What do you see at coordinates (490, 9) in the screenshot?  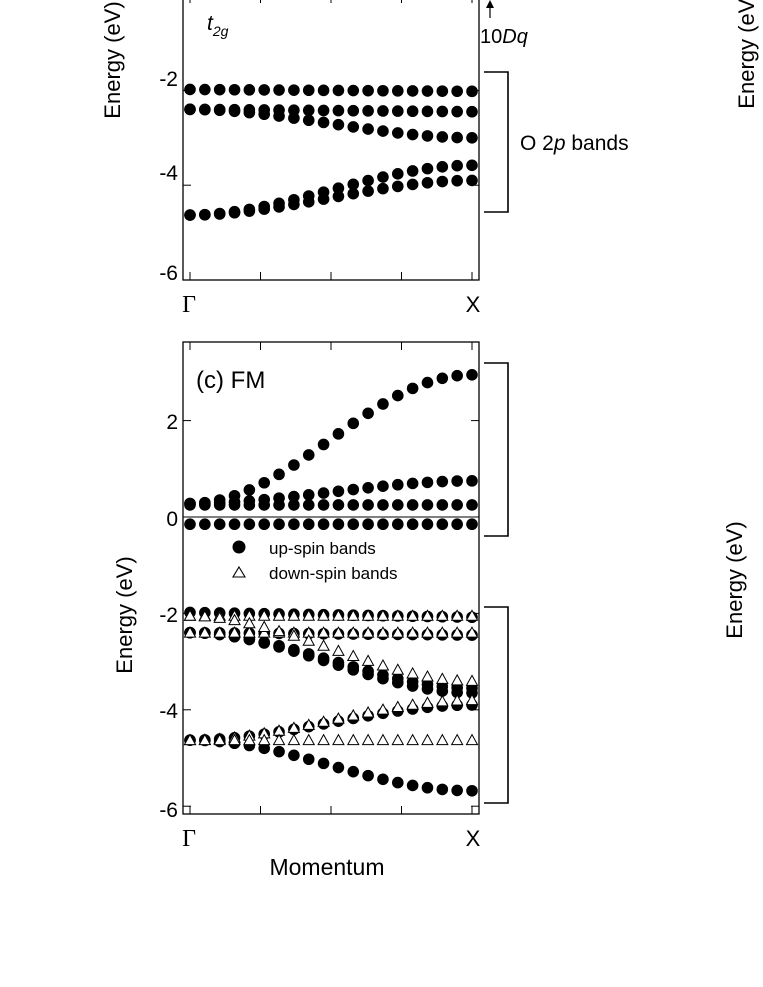 I see `dq-arrow` at bounding box center [490, 9].